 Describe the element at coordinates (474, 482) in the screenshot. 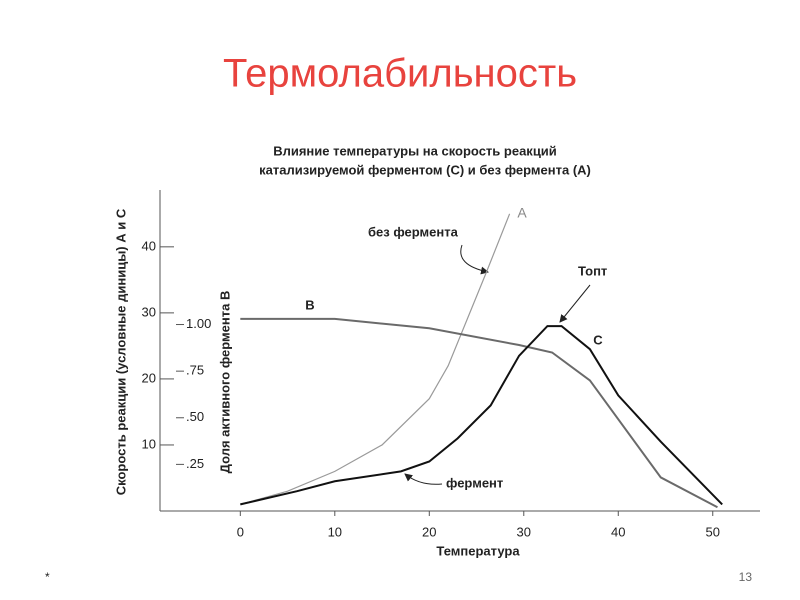

I see `annotation: фермент` at that location.